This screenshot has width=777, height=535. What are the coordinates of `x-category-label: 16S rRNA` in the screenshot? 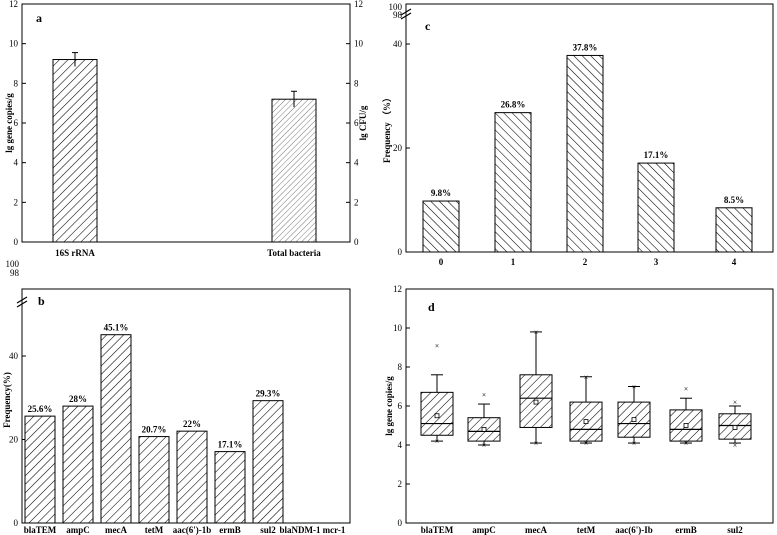 It's located at (75, 253).